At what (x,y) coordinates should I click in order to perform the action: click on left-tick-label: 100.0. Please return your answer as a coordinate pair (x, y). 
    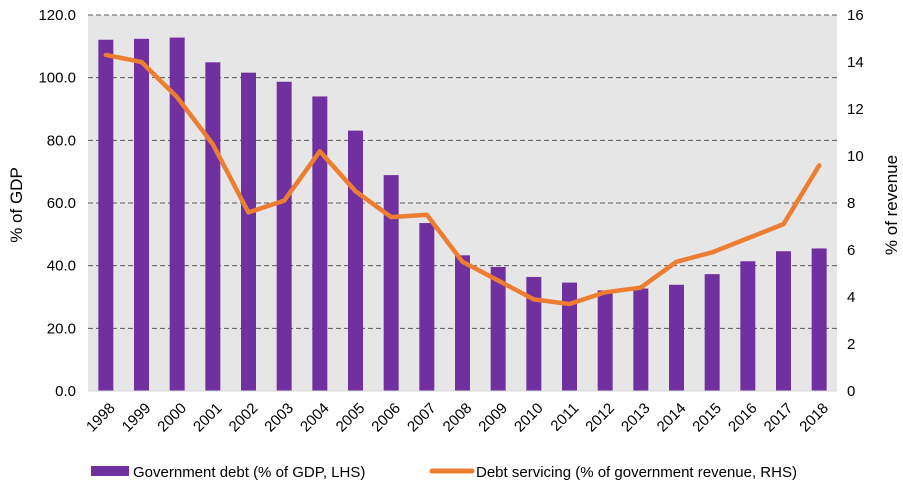
    Looking at the image, I should click on (57, 78).